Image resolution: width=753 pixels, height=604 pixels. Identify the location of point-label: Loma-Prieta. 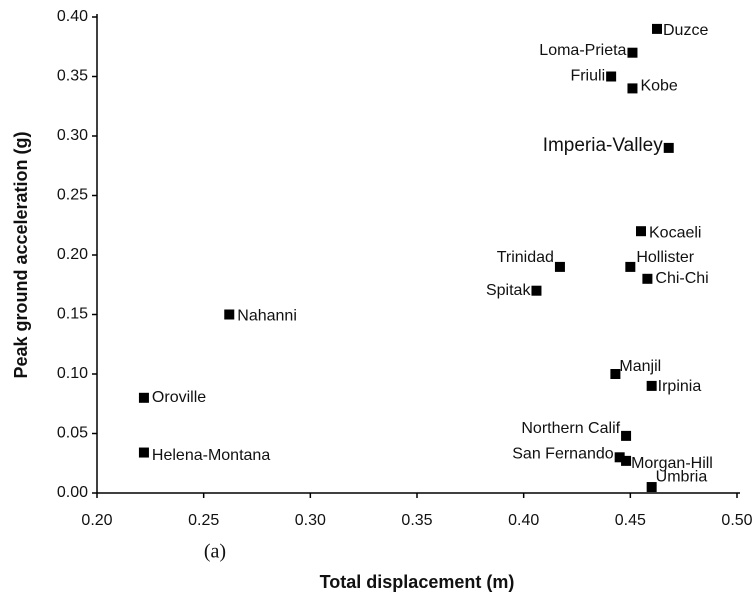
(582, 50).